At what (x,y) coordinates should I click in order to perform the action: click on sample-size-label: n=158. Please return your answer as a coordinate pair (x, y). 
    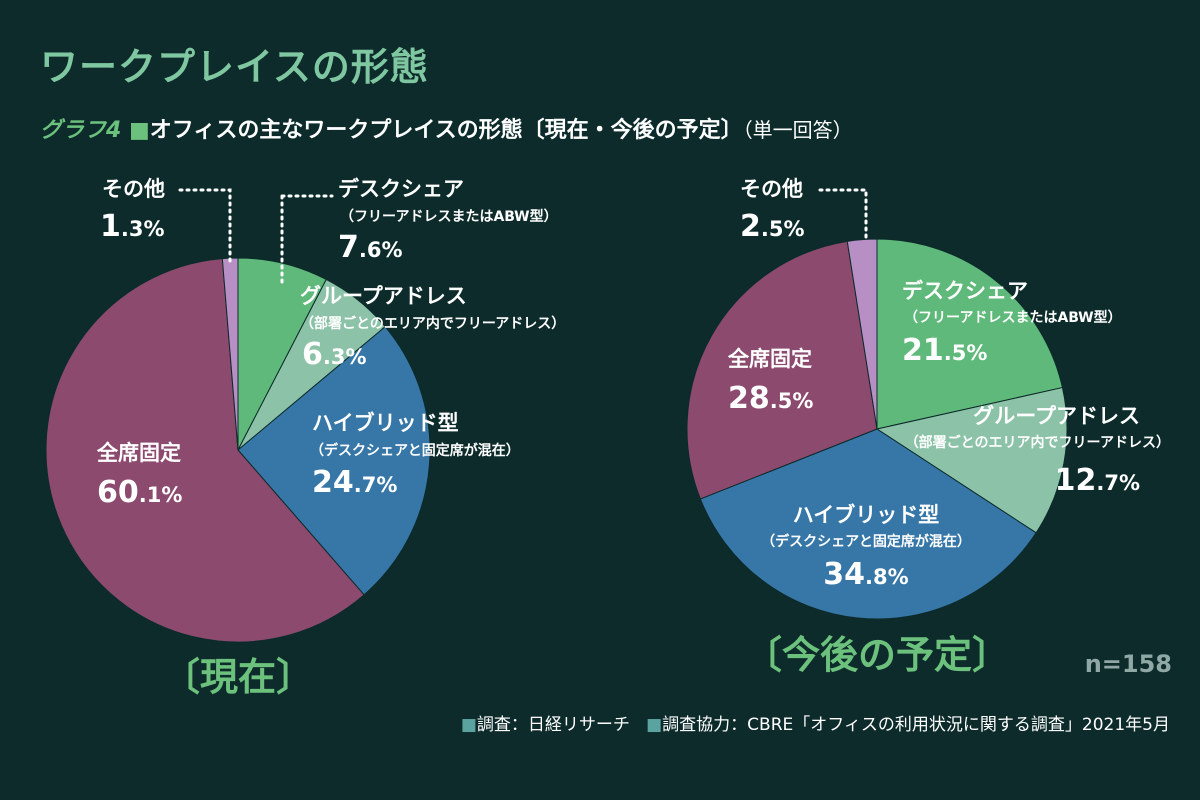
    Looking at the image, I should click on (1128, 664).